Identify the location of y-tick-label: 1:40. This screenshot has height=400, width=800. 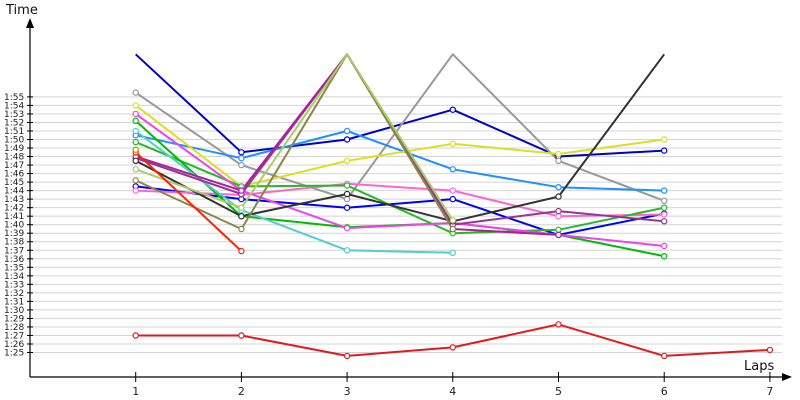
(14, 226).